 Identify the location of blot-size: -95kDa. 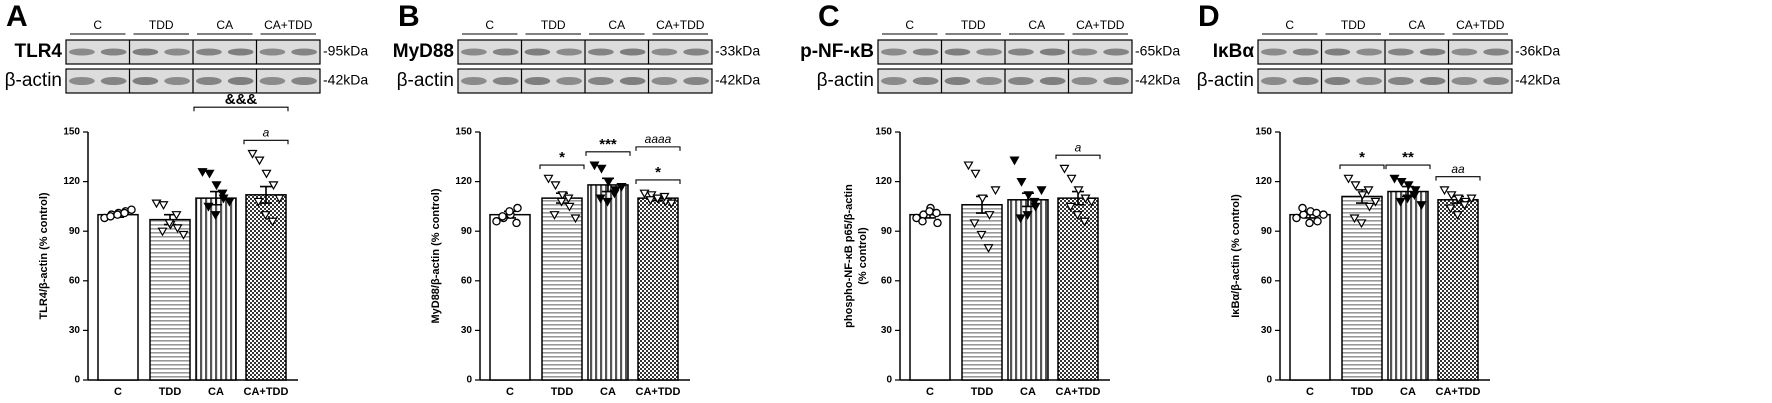
(345, 51).